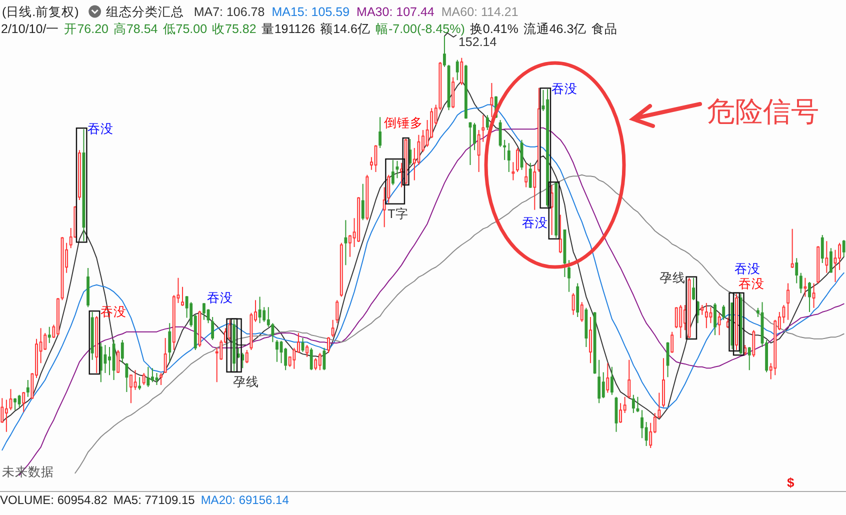  What do you see at coordinates (555, 28) in the screenshot?
I see `annotation: 流通46.3亿` at bounding box center [555, 28].